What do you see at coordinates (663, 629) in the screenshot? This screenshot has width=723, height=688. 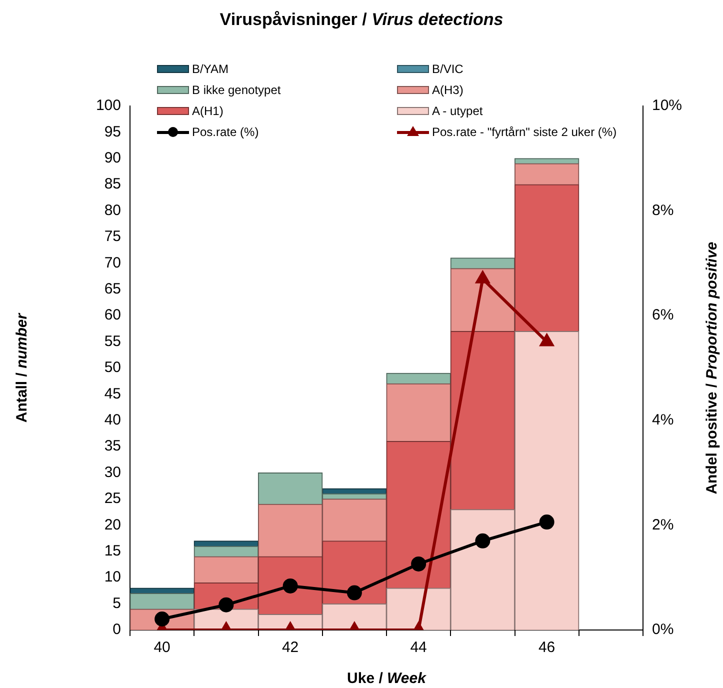 I see `y2-tick-label: 0%` at bounding box center [663, 629].